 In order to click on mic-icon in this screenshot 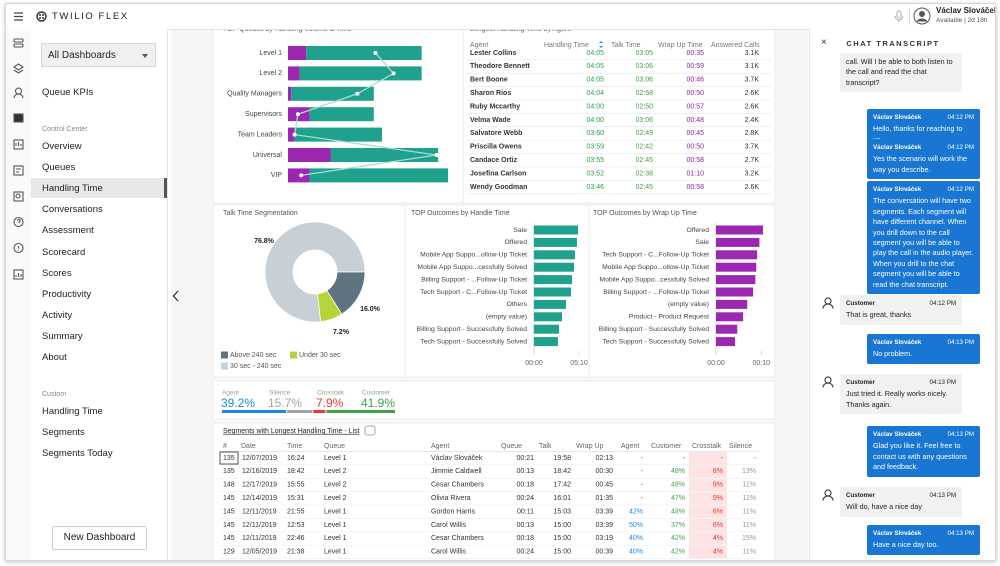, I will do `click(899, 16)`.